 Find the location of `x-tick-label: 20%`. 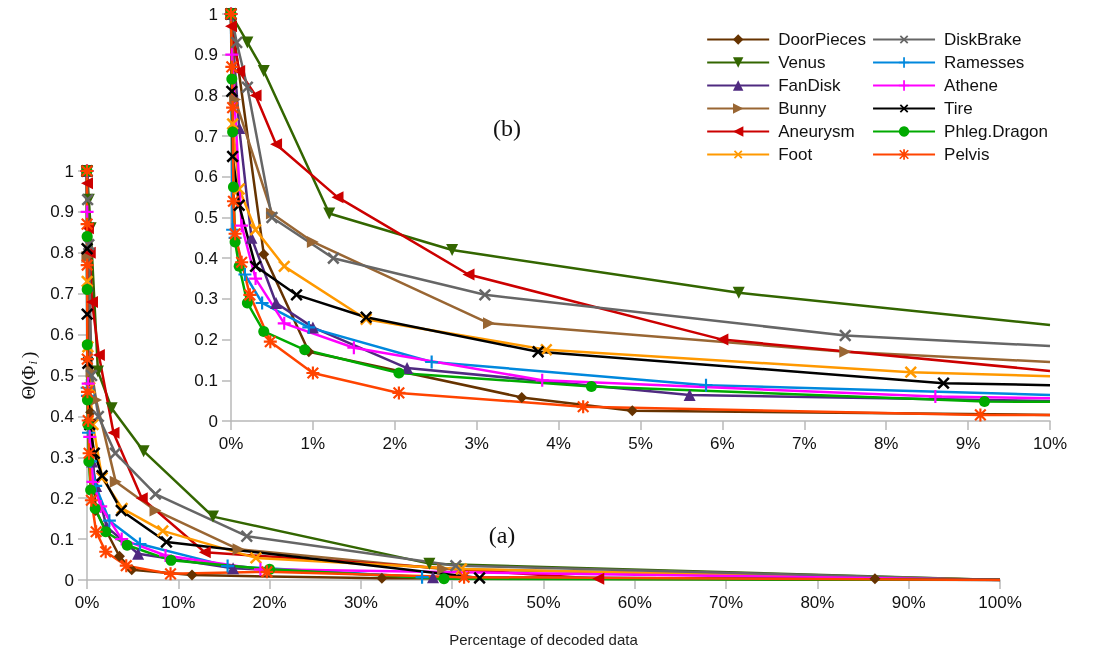

x-tick-label: 20% is located at coordinates (269, 602).